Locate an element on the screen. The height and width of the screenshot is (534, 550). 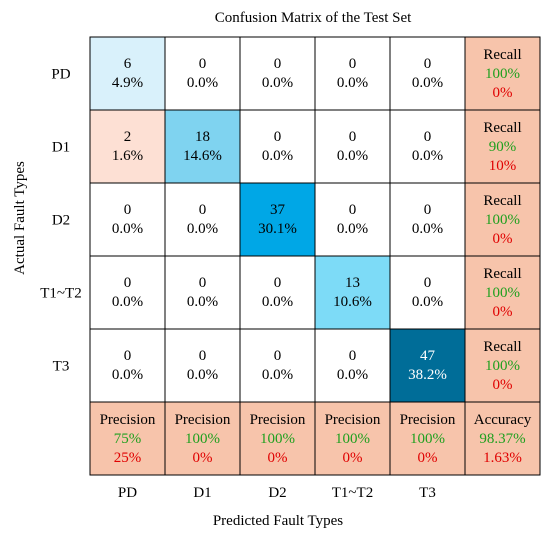
row-tick-label: PD is located at coordinates (60, 75).